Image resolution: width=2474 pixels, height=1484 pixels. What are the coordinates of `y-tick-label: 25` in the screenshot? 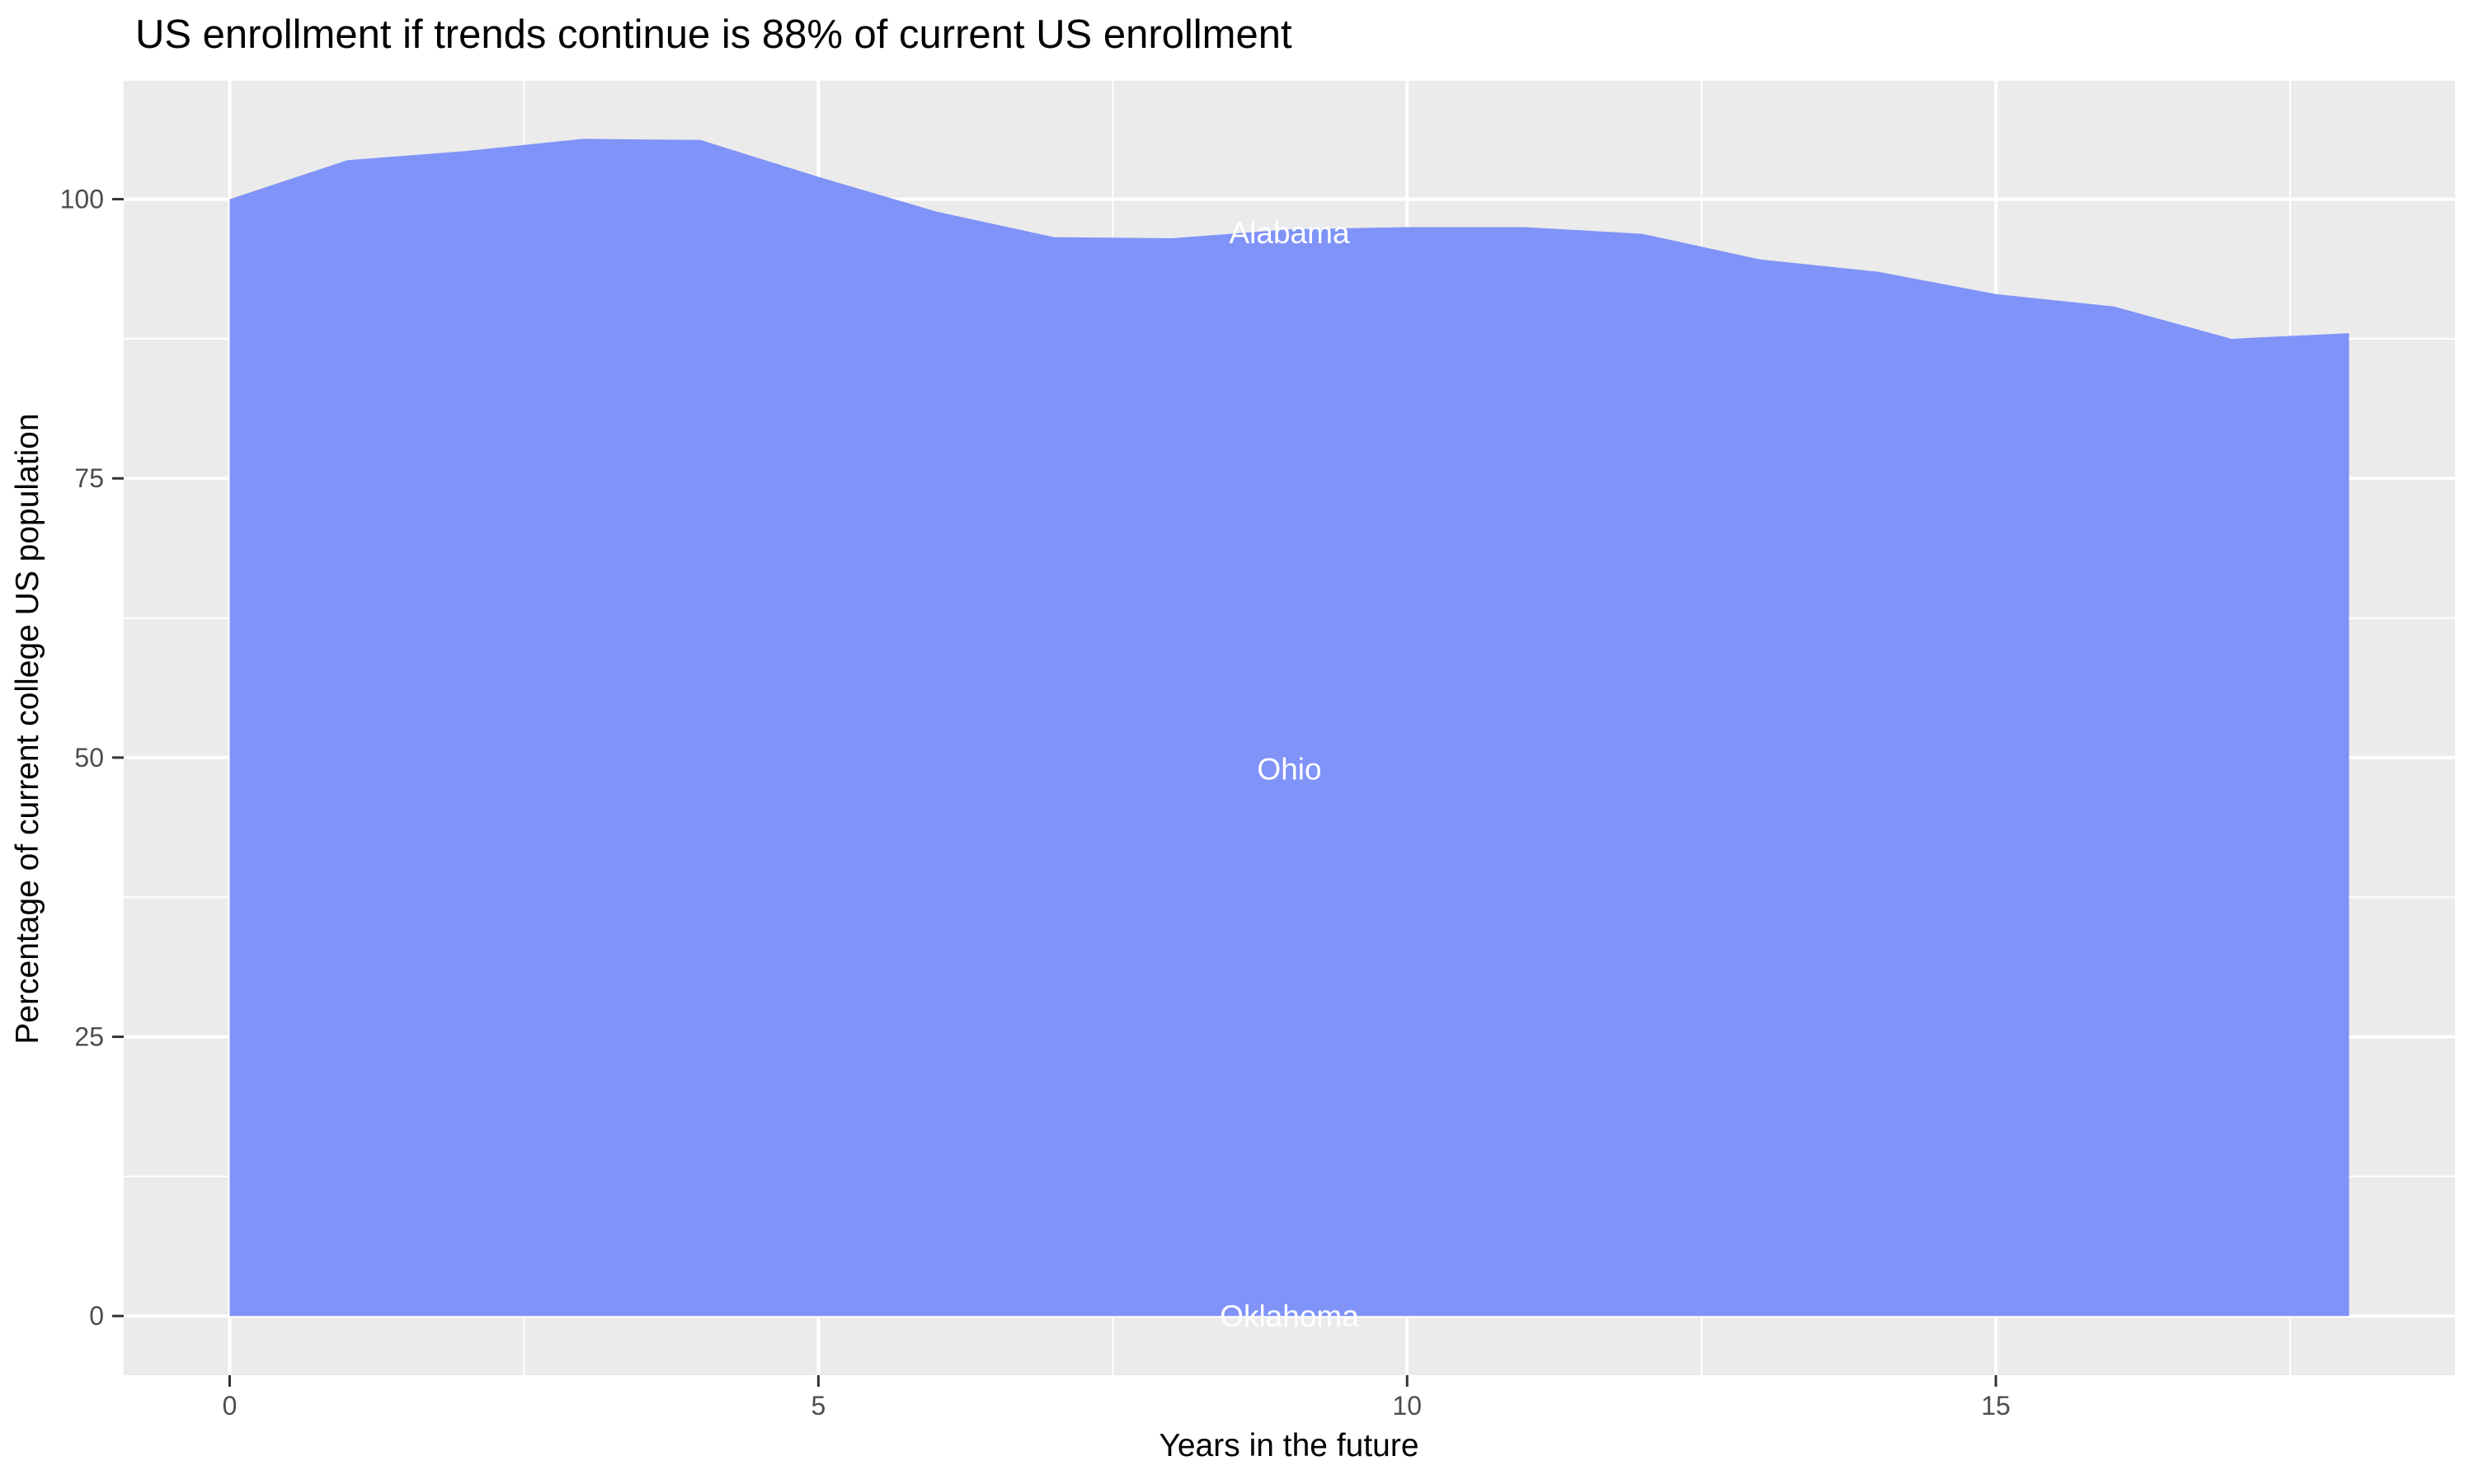 It's located at (89, 1037).